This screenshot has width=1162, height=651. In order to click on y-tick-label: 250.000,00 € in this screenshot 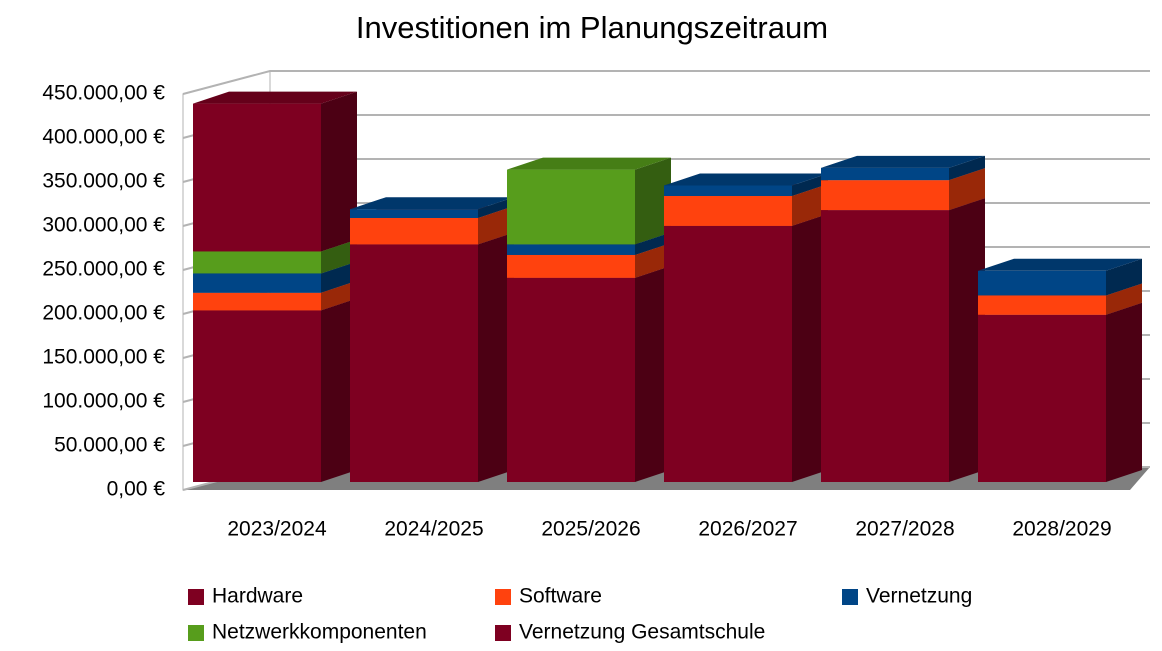, I will do `click(103, 269)`.